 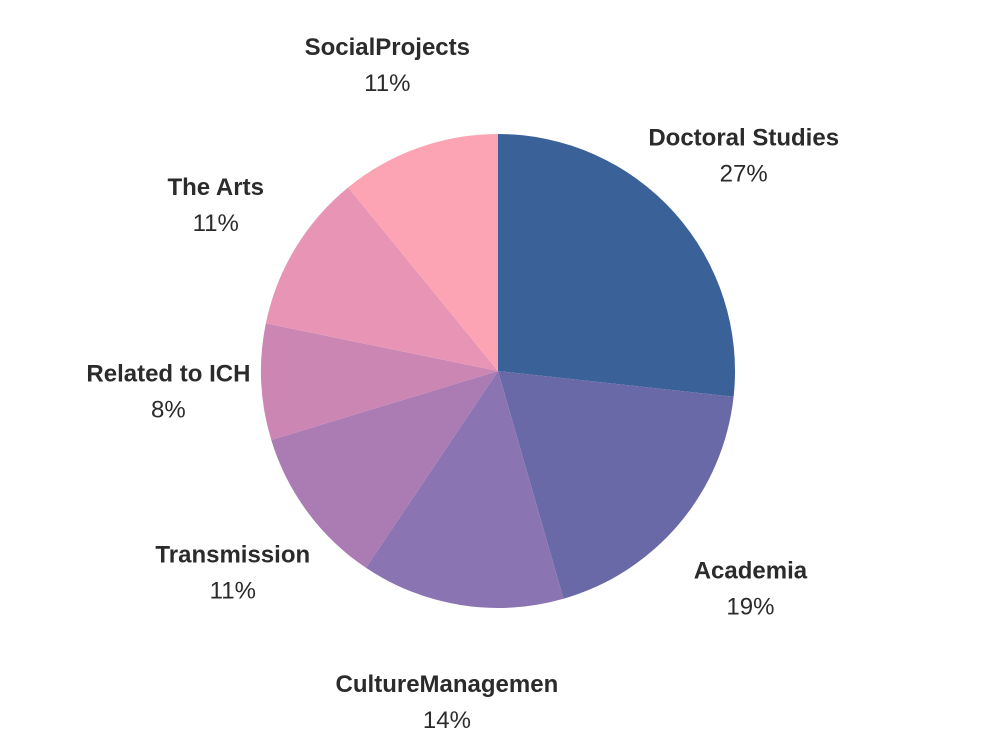 What do you see at coordinates (387, 83) in the screenshot?
I see `slice-percent-socialprojects: 11%` at bounding box center [387, 83].